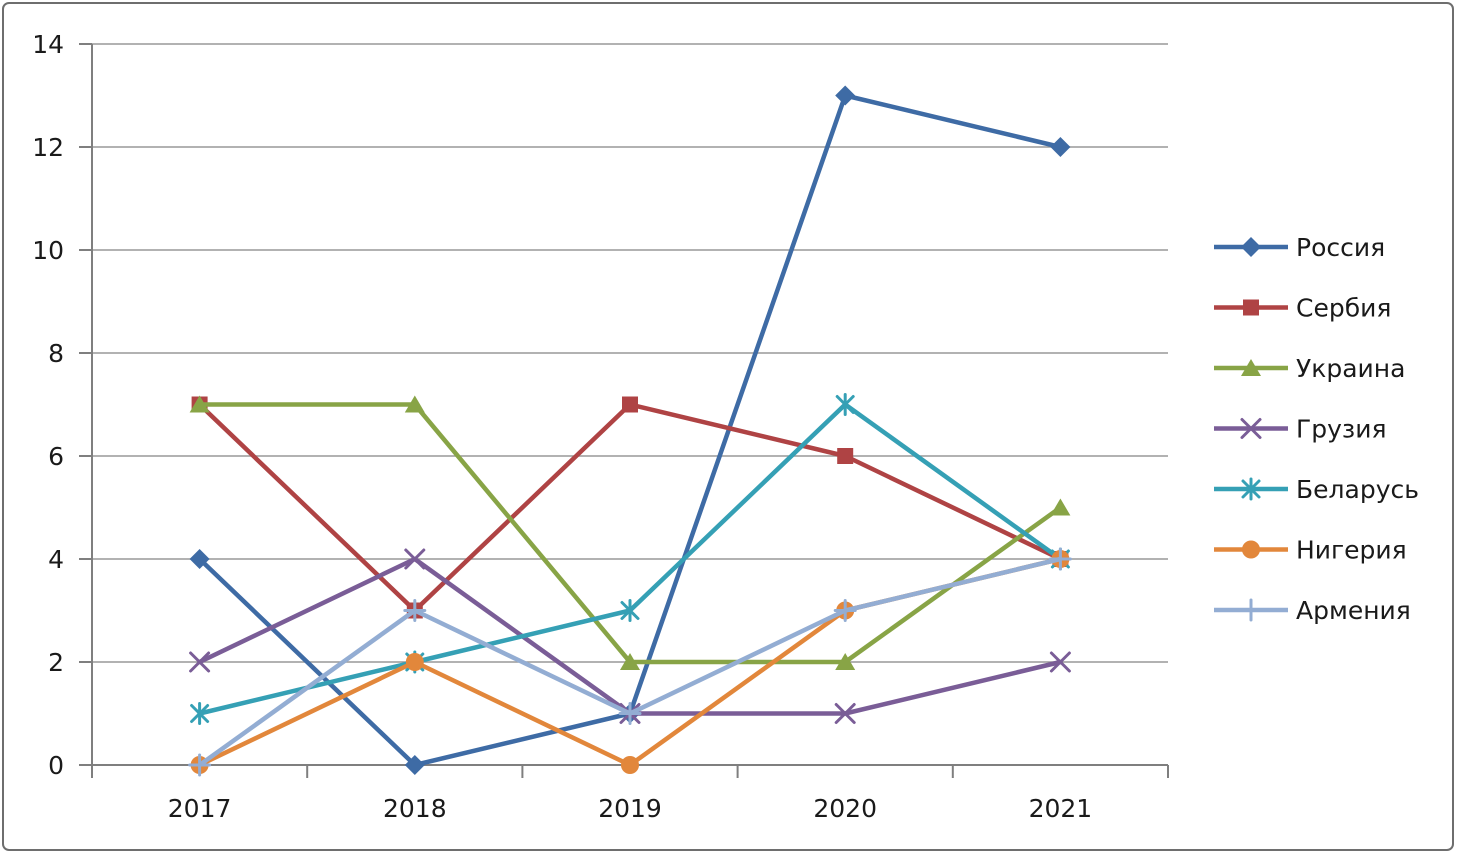  What do you see at coordinates (1061, 808) in the screenshot?
I see `x-tick-label: 2021` at bounding box center [1061, 808].